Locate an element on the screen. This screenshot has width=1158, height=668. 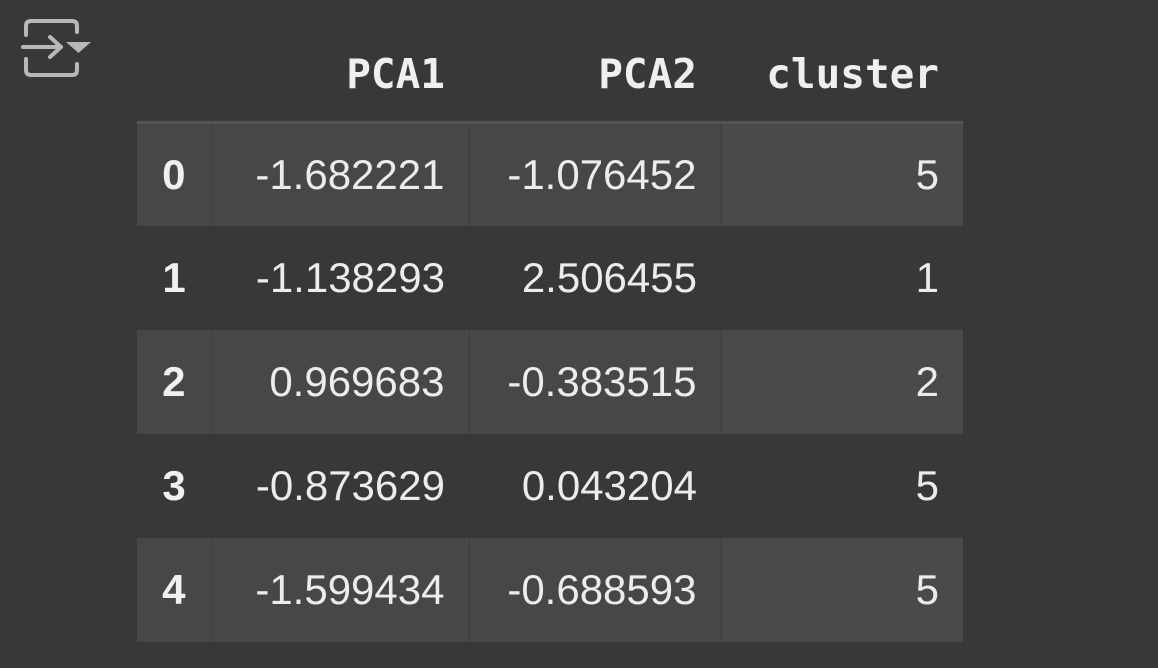
table-header-row: PCA1 PCA2 cluster is located at coordinates (550, 62).